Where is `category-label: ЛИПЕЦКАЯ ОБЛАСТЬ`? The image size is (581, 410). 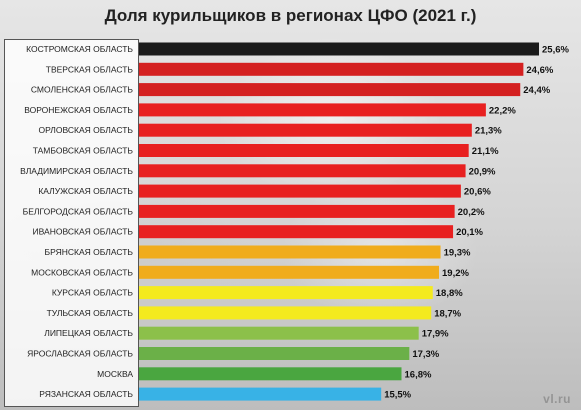 category-label: ЛИПЕЦКАЯ ОБЛАСТЬ is located at coordinates (88, 333).